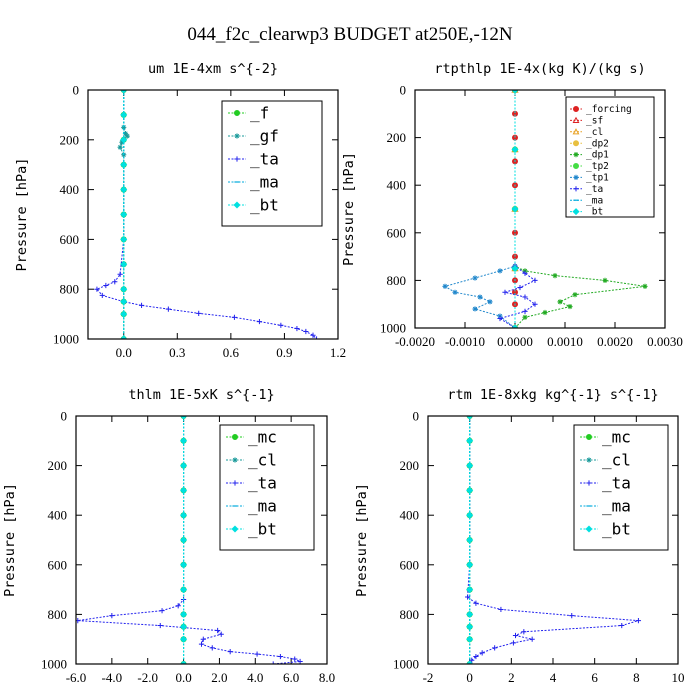 This screenshot has width=700, height=700. I want to click on x-tick-label: 0.0030, so click(665, 341).